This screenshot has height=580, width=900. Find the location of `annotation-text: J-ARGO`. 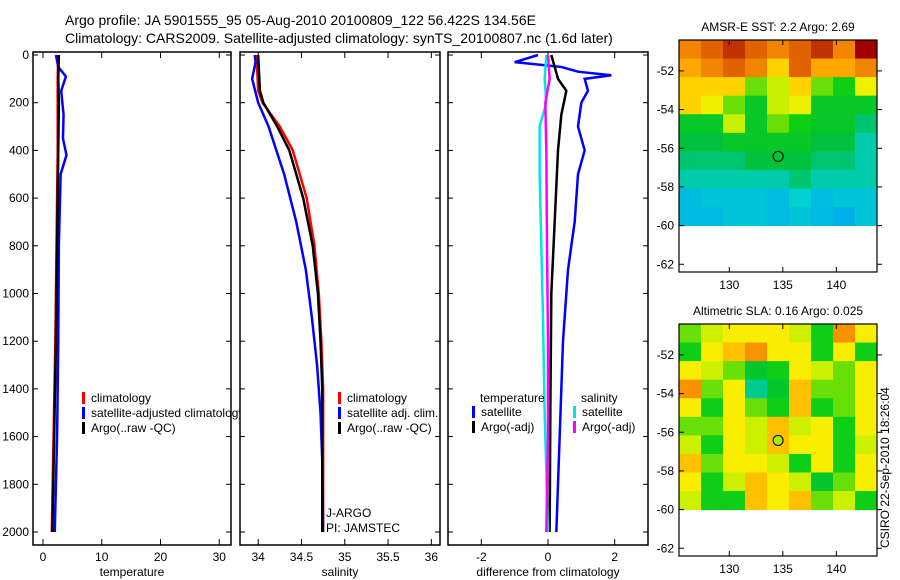

annotation-text: J-ARGO is located at coordinates (348, 513).